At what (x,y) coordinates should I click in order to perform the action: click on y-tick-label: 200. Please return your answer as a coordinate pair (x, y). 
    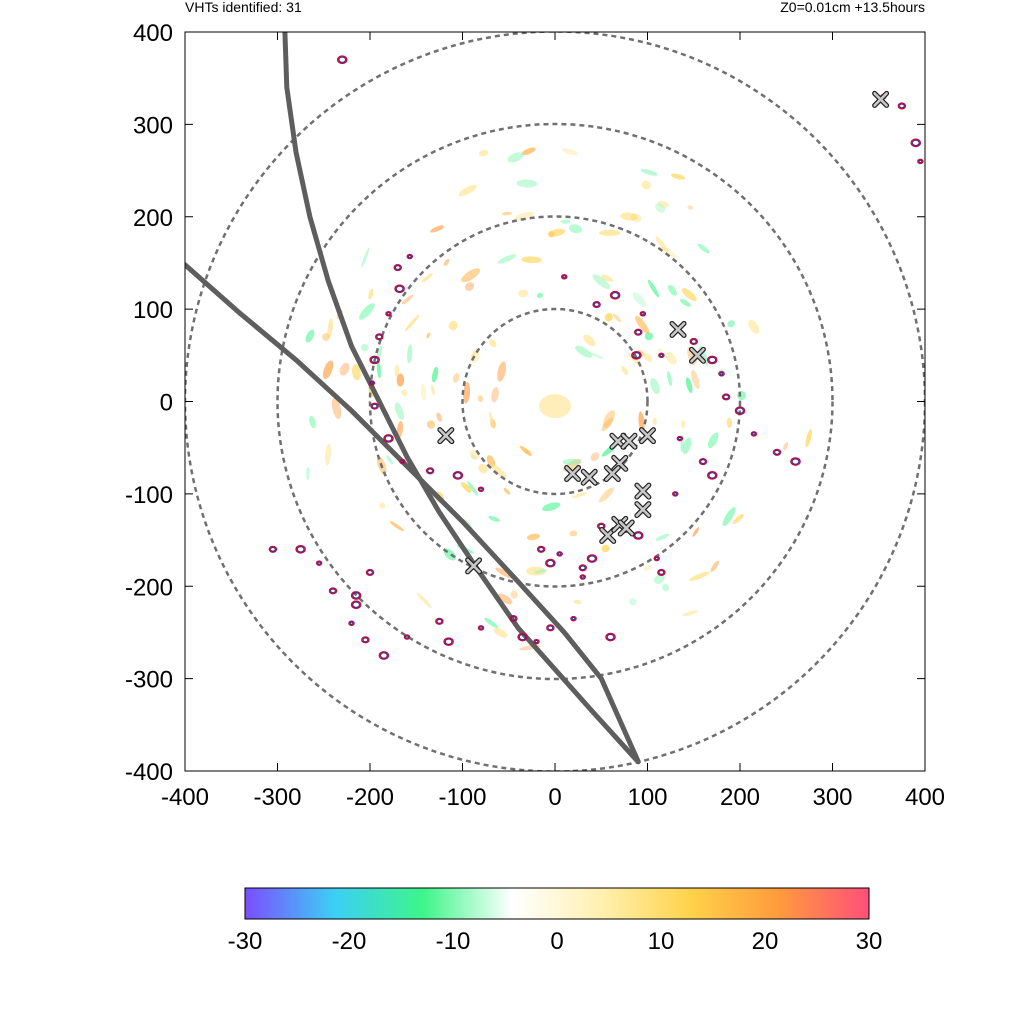
    Looking at the image, I should click on (153, 218).